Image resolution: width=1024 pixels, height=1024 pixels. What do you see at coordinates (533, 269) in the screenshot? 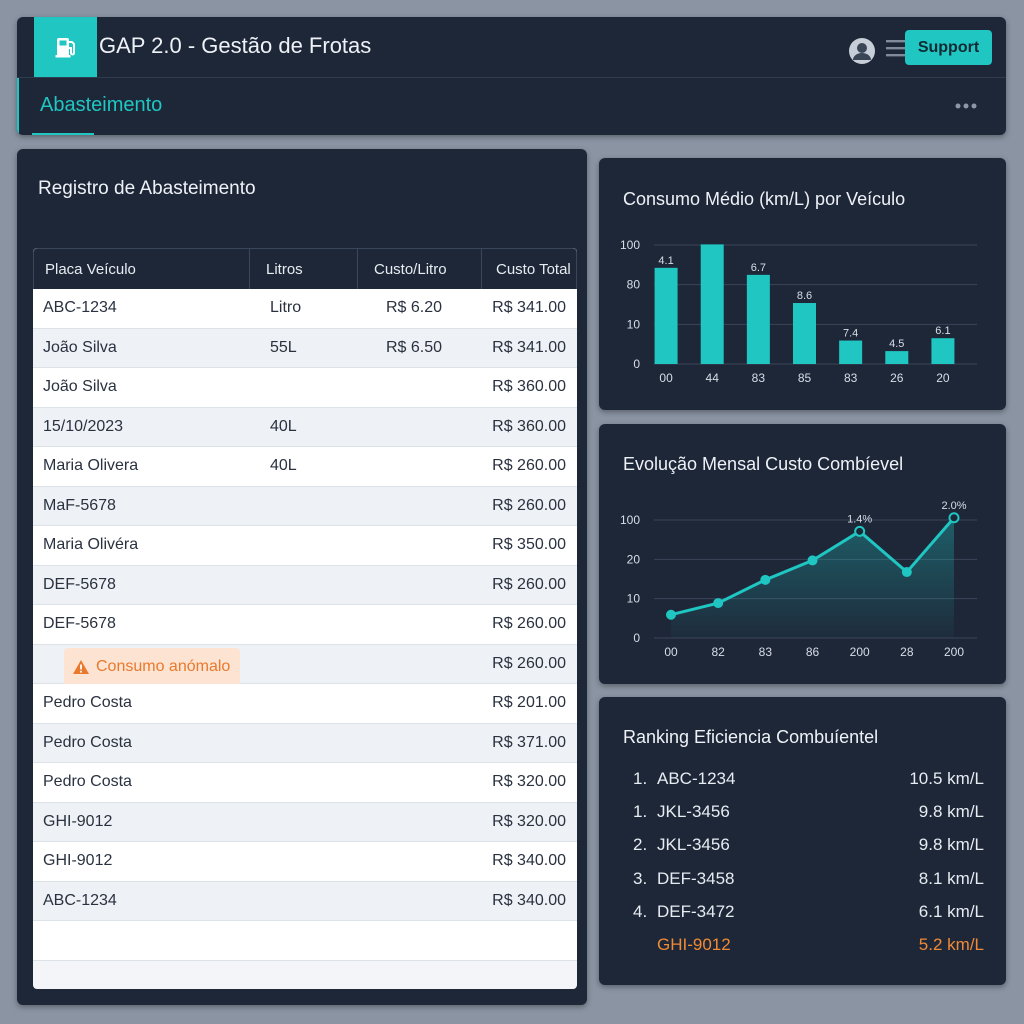
I see `column-header-custo-total: Custo Total` at bounding box center [533, 269].